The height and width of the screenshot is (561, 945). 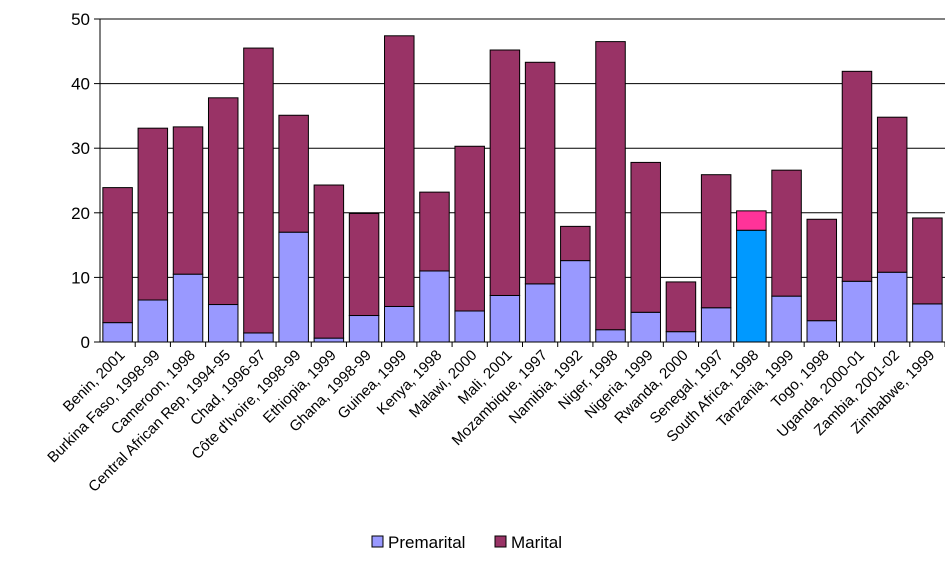 I want to click on legend: Premarital Marital, so click(x=466, y=542).